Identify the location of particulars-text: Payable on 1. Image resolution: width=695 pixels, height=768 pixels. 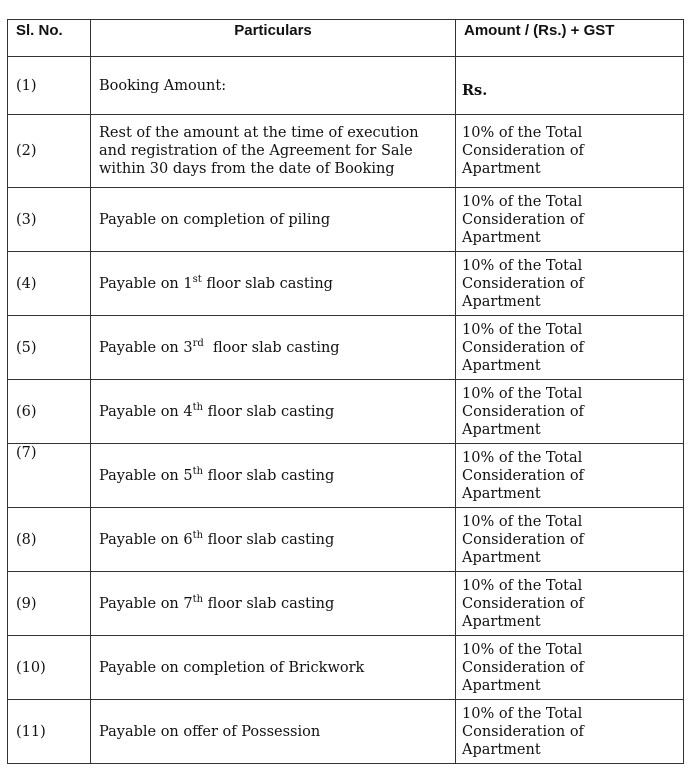
(146, 283).